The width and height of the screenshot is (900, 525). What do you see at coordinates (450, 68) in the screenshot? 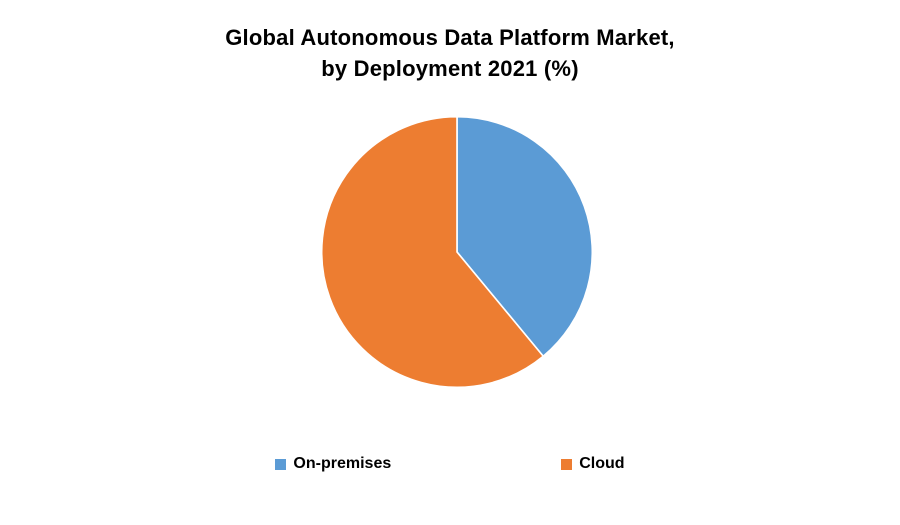
I see `chart-title-line2: by Deployment 2021 (%)` at bounding box center [450, 68].